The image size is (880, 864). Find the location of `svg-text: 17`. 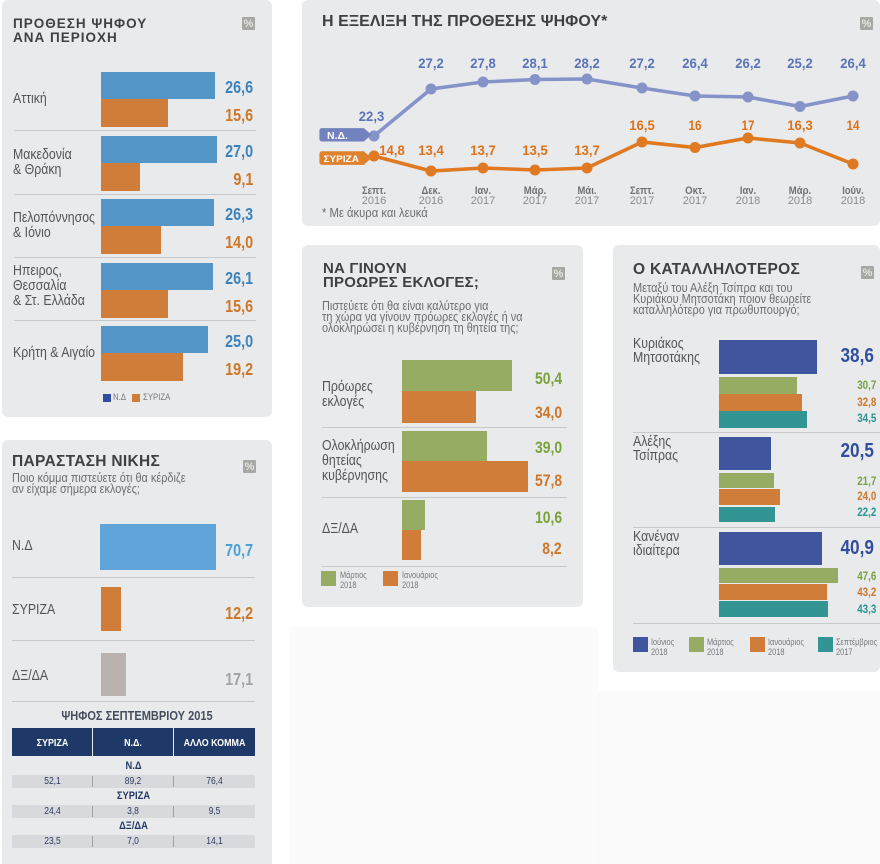

svg-text: 17 is located at coordinates (748, 125).